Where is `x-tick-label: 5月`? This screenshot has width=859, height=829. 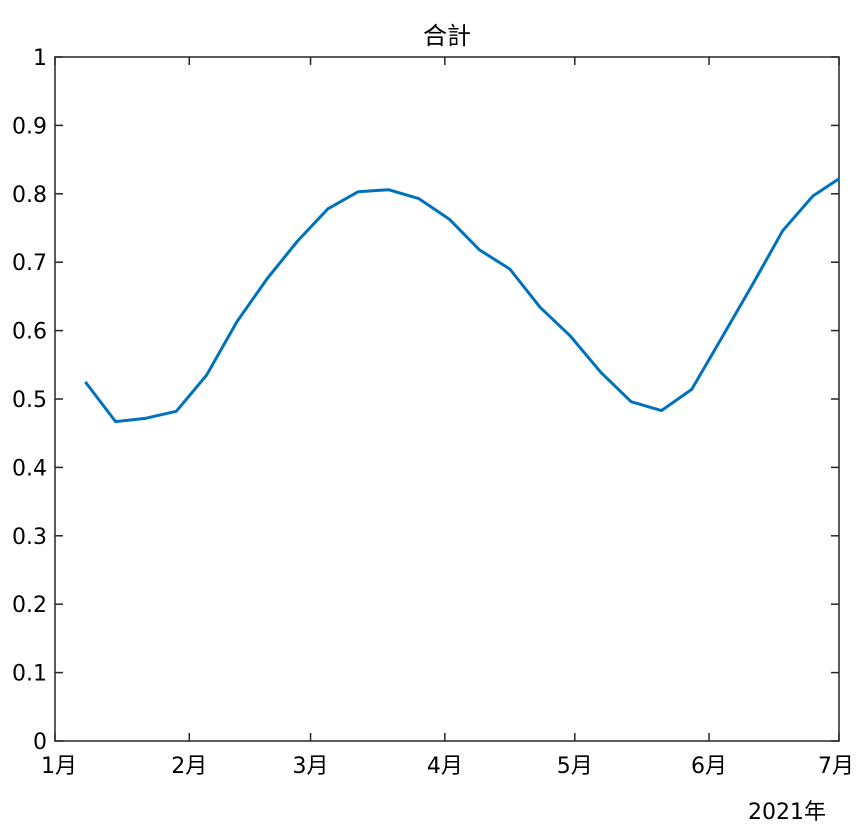 x-tick-label: 5月 is located at coordinates (575, 766).